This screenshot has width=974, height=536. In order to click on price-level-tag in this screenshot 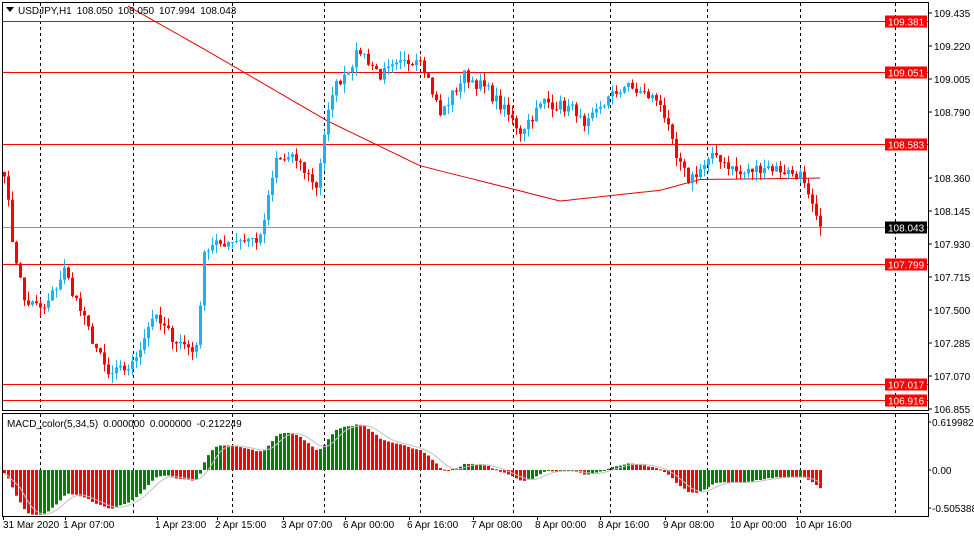, I will do `click(906, 264)`.